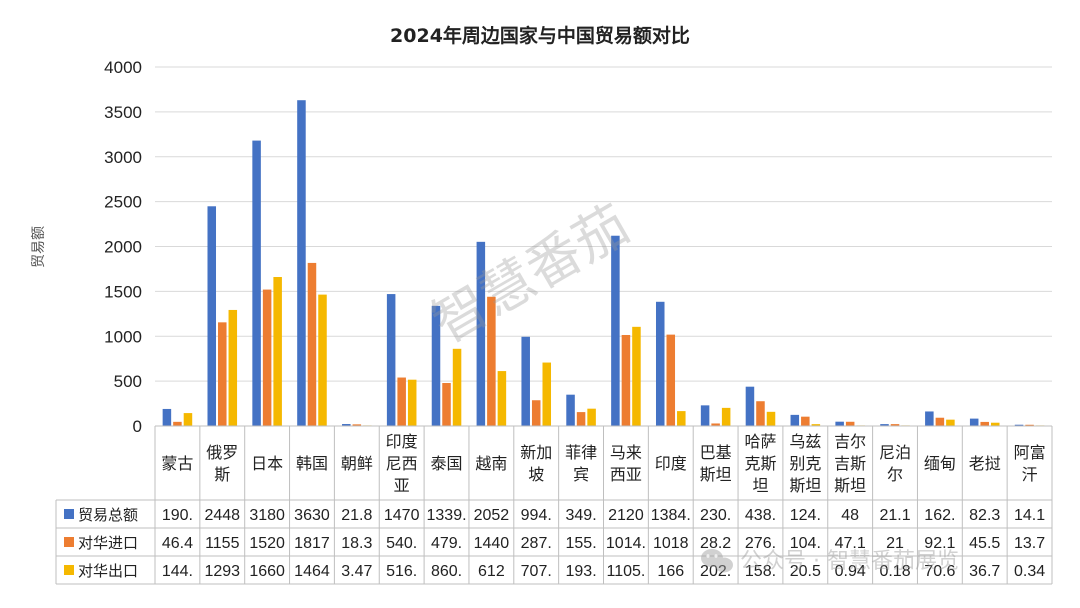 The width and height of the screenshot is (1080, 608). Describe the element at coordinates (108, 543) in the screenshot. I see `legend-label: 对华进口` at that location.